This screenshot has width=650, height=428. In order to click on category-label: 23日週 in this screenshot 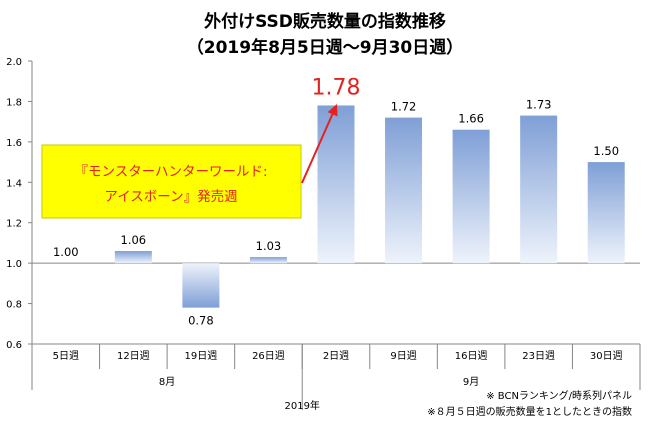, I will do `click(538, 356)`.